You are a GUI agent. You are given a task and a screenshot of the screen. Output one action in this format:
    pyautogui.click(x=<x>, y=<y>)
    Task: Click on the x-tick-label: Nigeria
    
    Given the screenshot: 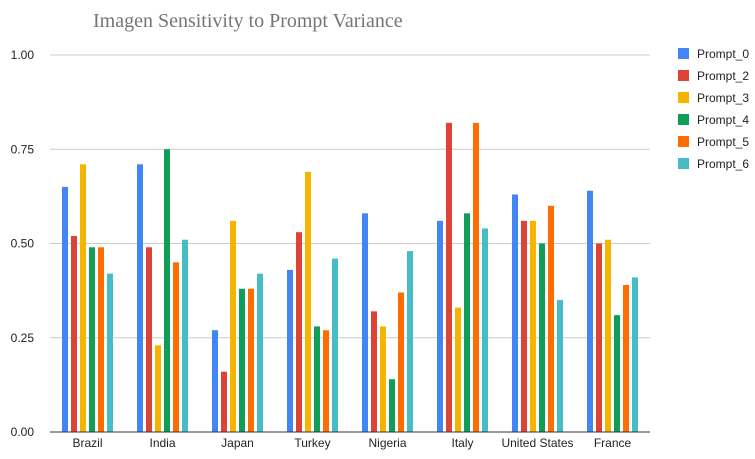 What is the action you would take?
    pyautogui.click(x=387, y=443)
    